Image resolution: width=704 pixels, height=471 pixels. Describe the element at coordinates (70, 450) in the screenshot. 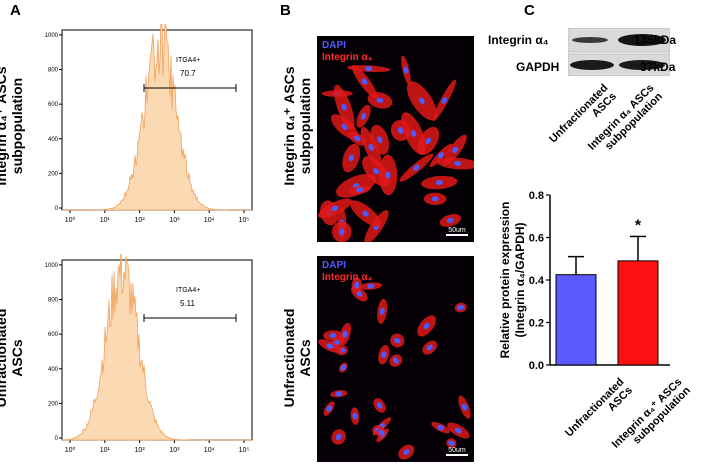

I see `x-tick-label: 10⁰` at that location.